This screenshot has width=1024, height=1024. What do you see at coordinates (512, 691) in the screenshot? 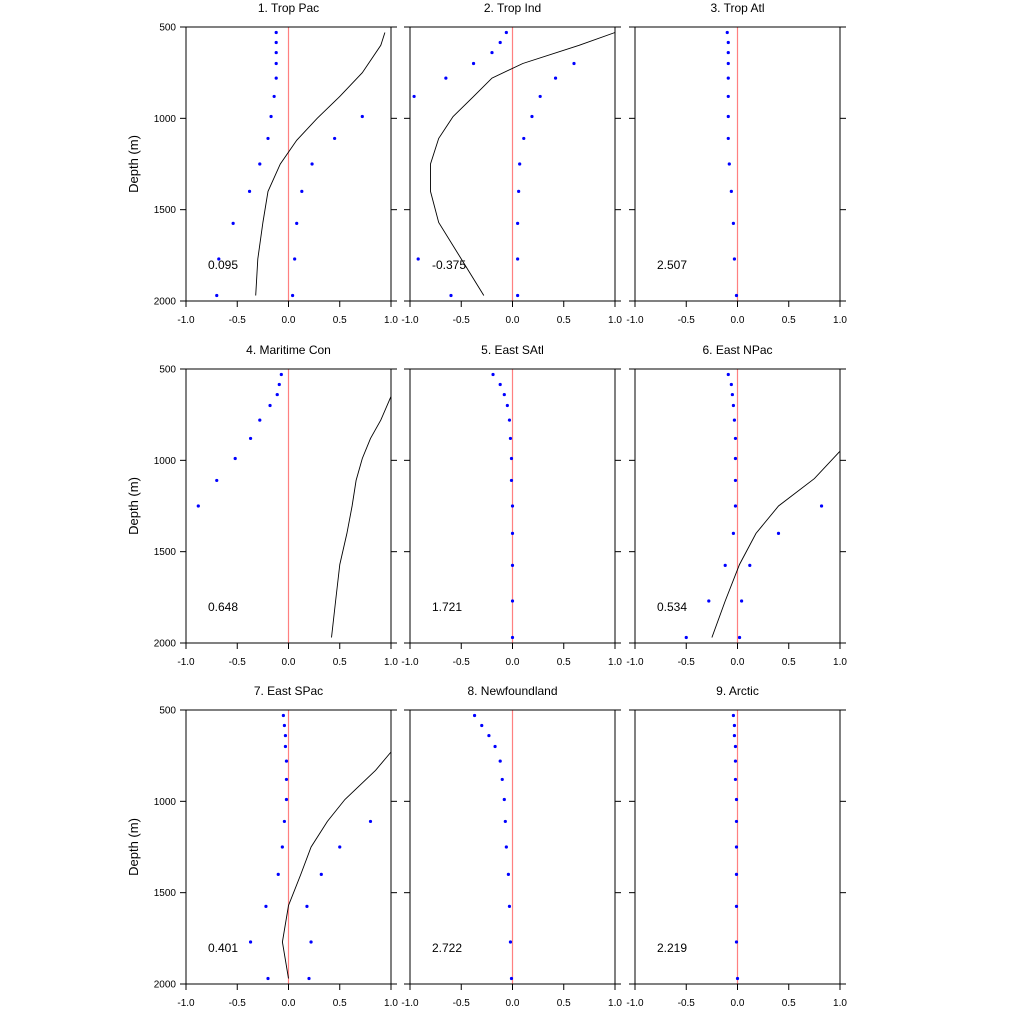
I see `panel-title: 8. Newfoundland` at bounding box center [512, 691].